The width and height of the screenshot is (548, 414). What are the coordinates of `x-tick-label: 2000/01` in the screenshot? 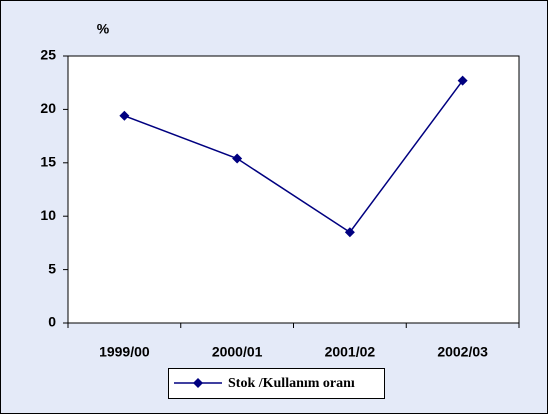 It's located at (237, 352).